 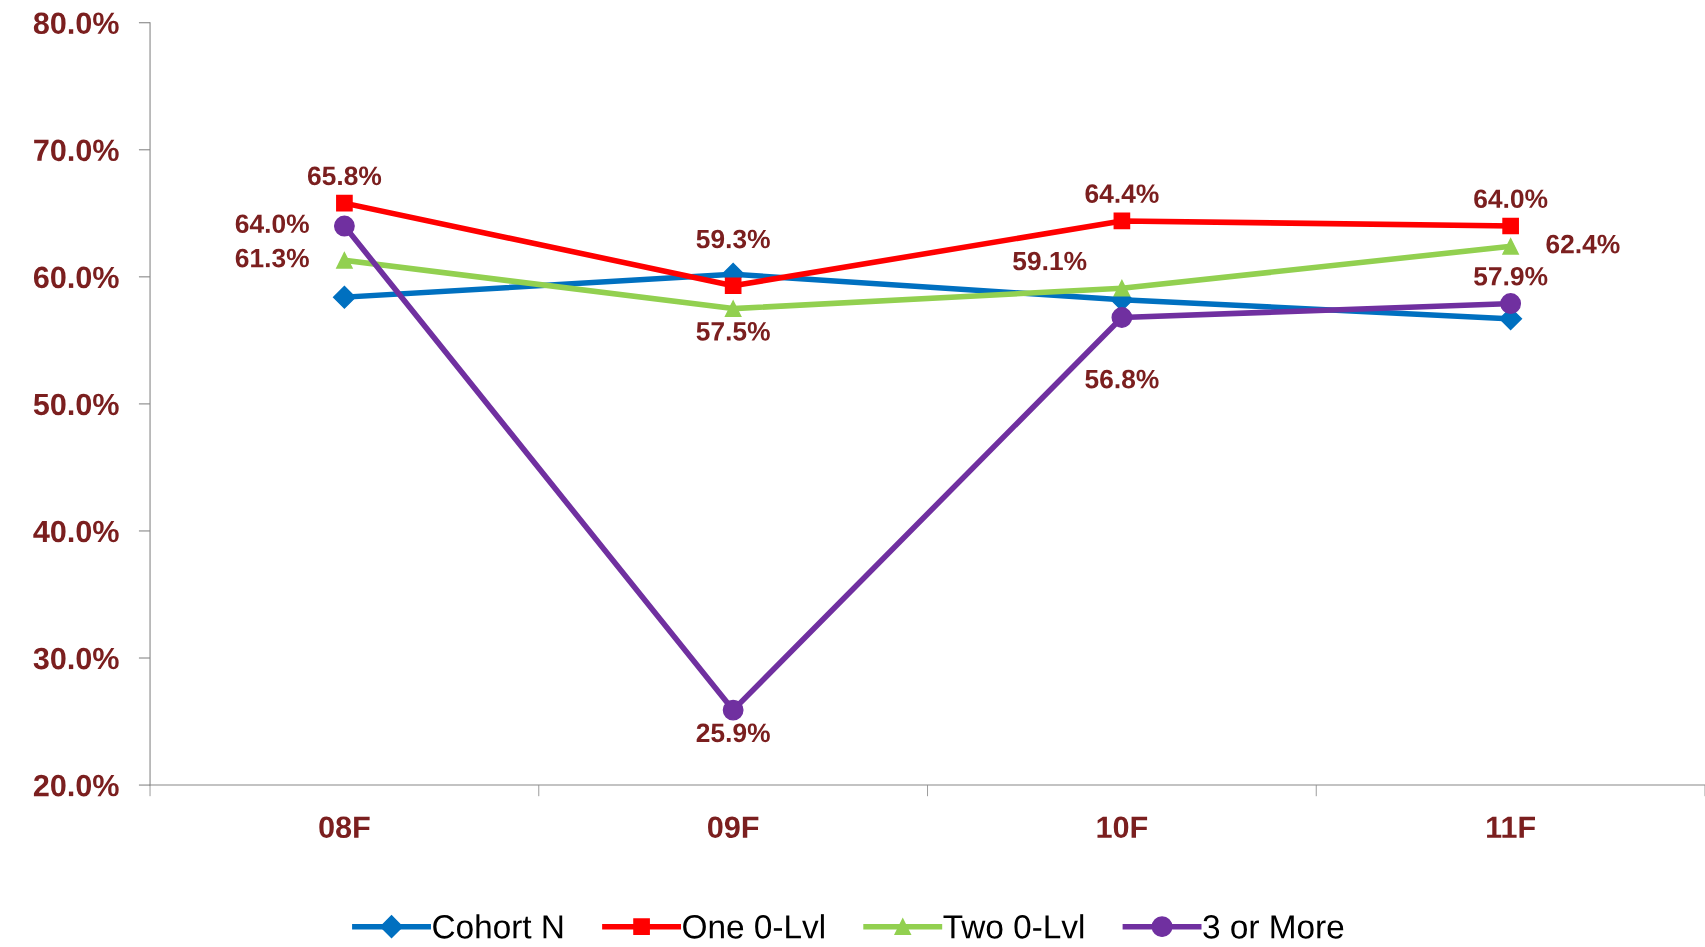 I want to click on y-tick-label: 20.0%, so click(x=76, y=785).